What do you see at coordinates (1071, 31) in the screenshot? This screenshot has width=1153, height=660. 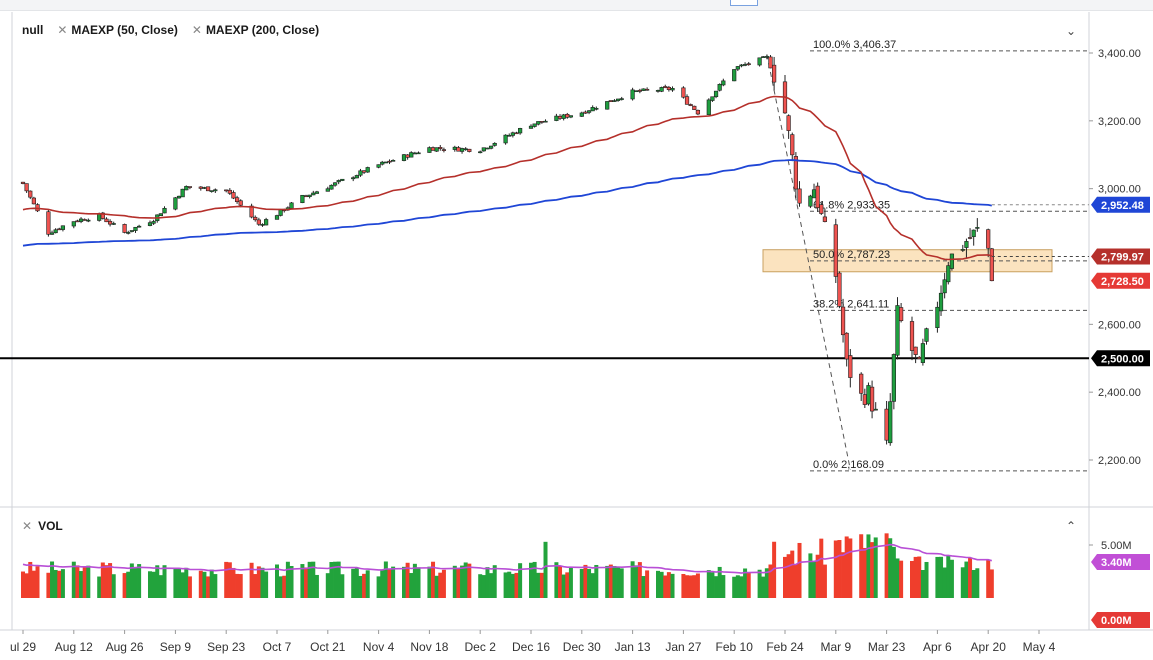 I see `chevron-down-icon: ⌄` at bounding box center [1071, 31].